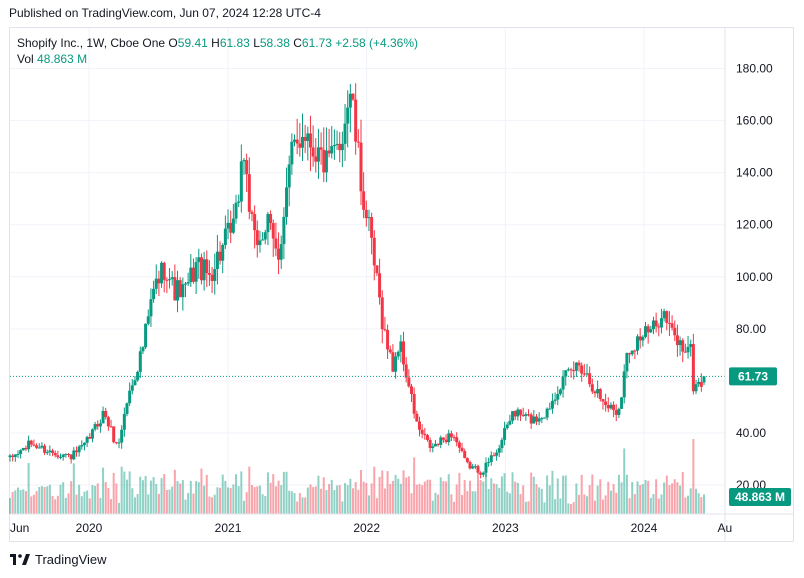 This screenshot has height=578, width=804. What do you see at coordinates (751, 433) in the screenshot?
I see `y-tick-label: 40.00` at bounding box center [751, 433].